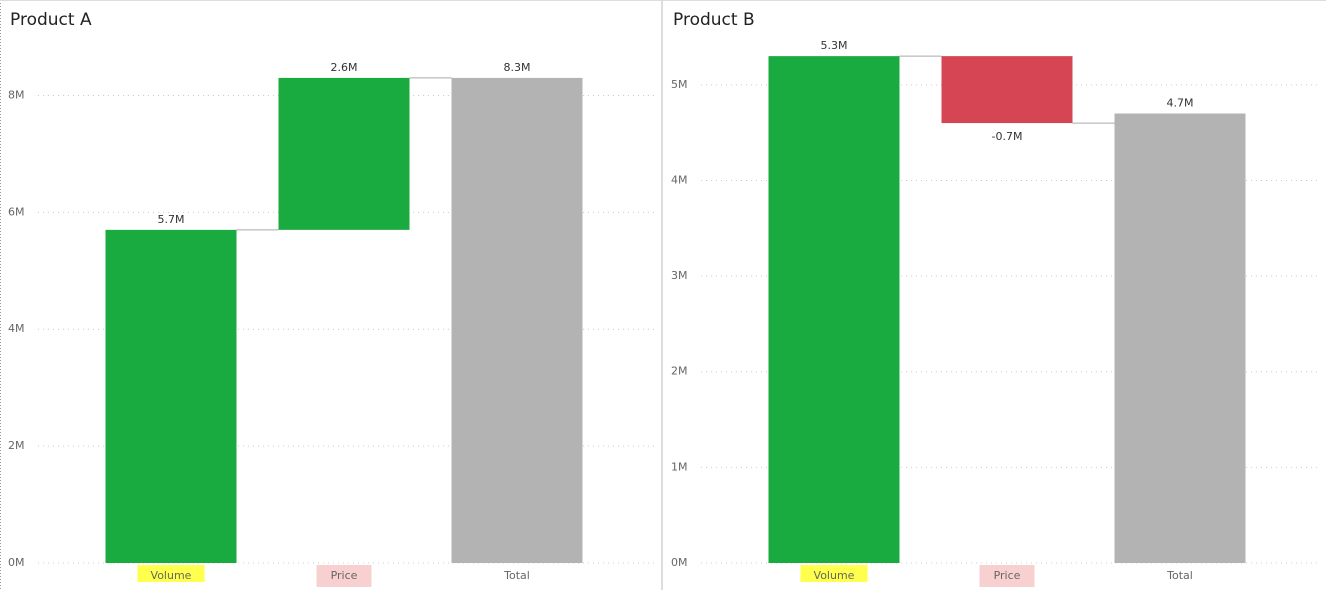 This screenshot has height=590, width=1326. What do you see at coordinates (517, 67) in the screenshot?
I see `data-label: 8.3M` at bounding box center [517, 67].